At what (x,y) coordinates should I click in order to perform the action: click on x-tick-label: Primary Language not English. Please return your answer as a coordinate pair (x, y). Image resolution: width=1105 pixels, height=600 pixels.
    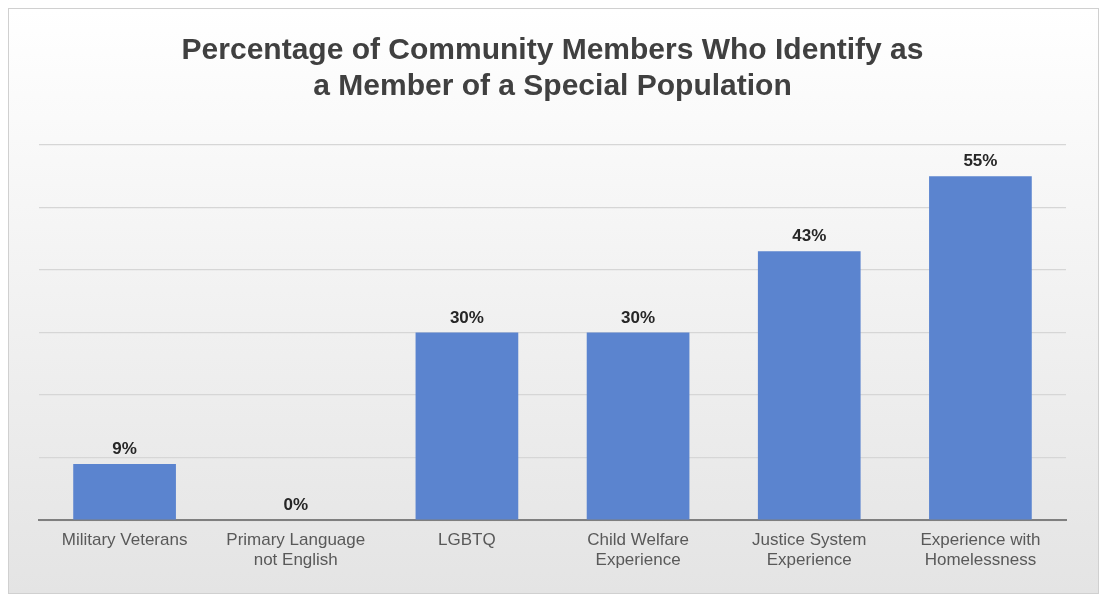
    Looking at the image, I should click on (296, 550).